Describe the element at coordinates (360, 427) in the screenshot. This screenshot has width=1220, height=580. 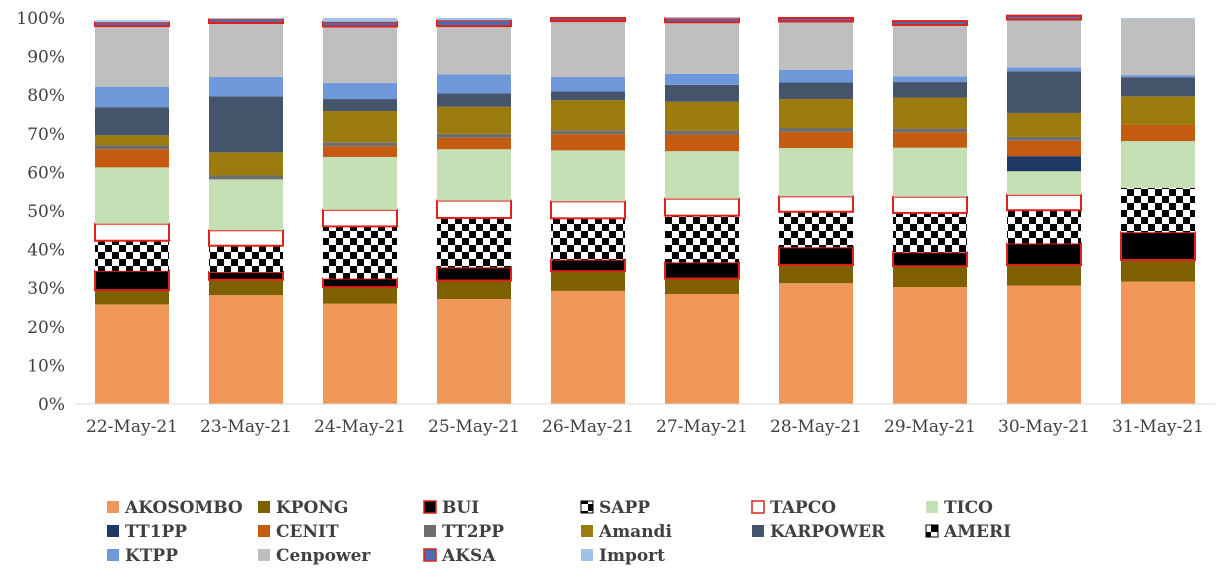
I see `x-tick-label: 24-May-21` at that location.